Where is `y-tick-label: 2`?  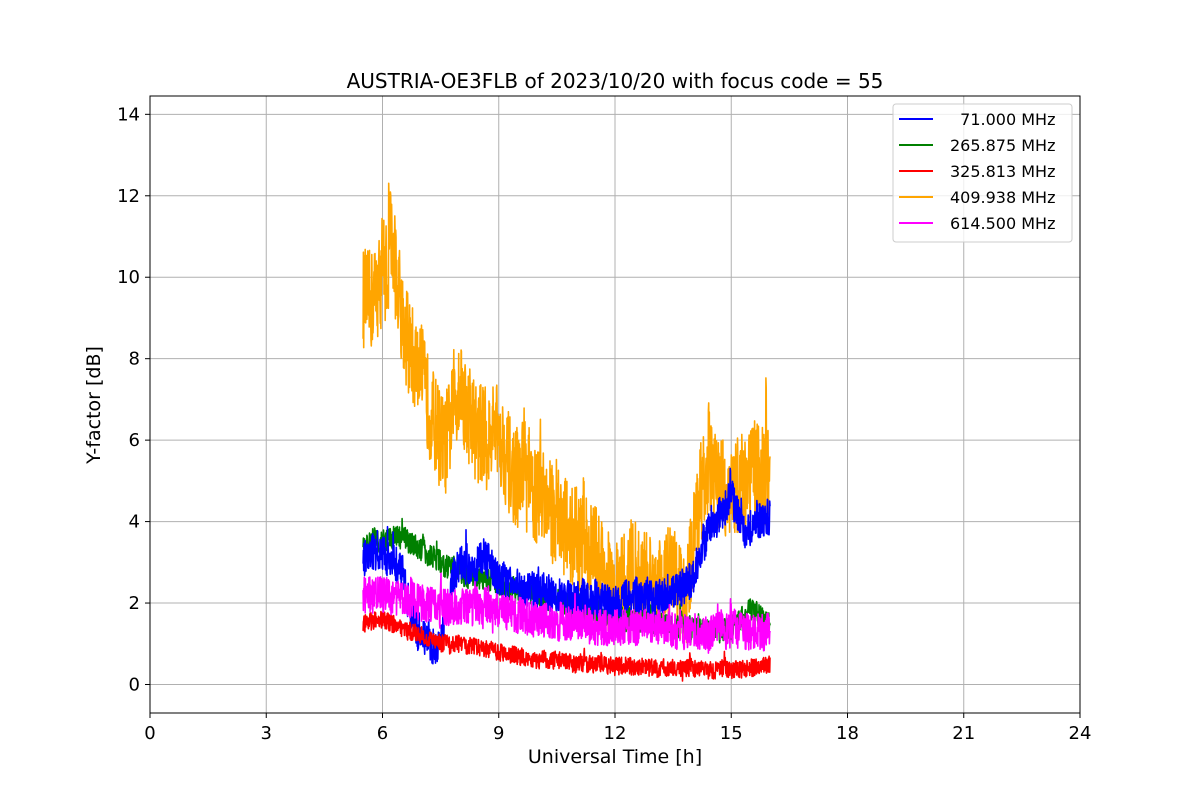 y-tick-label: 2 is located at coordinates (134, 603).